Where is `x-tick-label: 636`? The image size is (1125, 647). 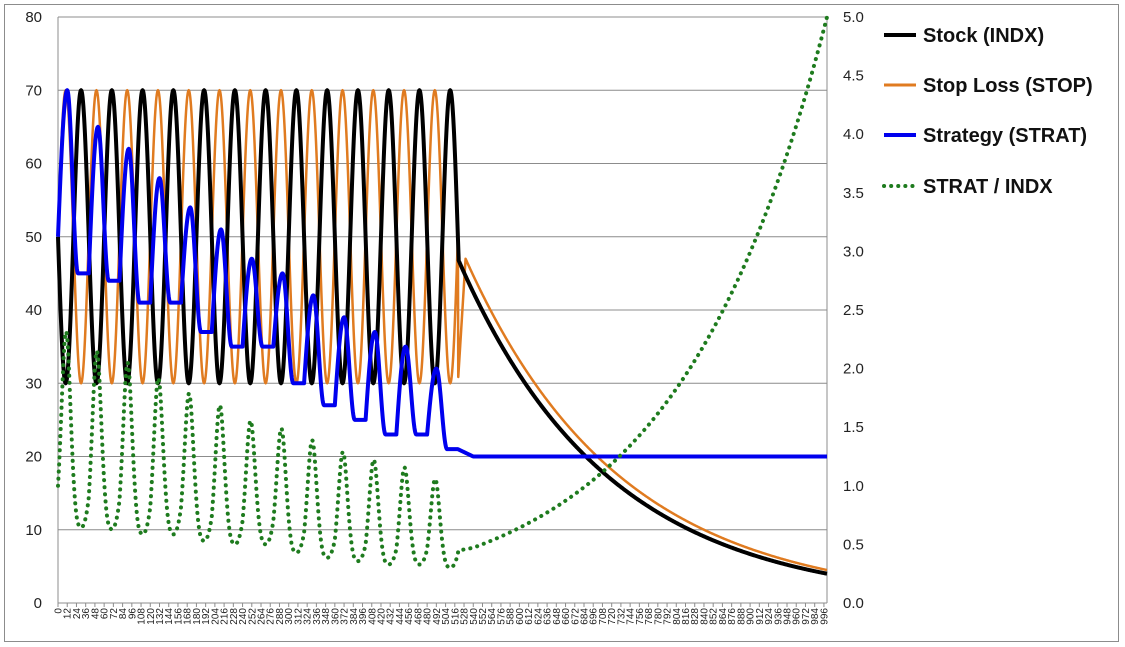 x-tick-label: 636 is located at coordinates (548, 616).